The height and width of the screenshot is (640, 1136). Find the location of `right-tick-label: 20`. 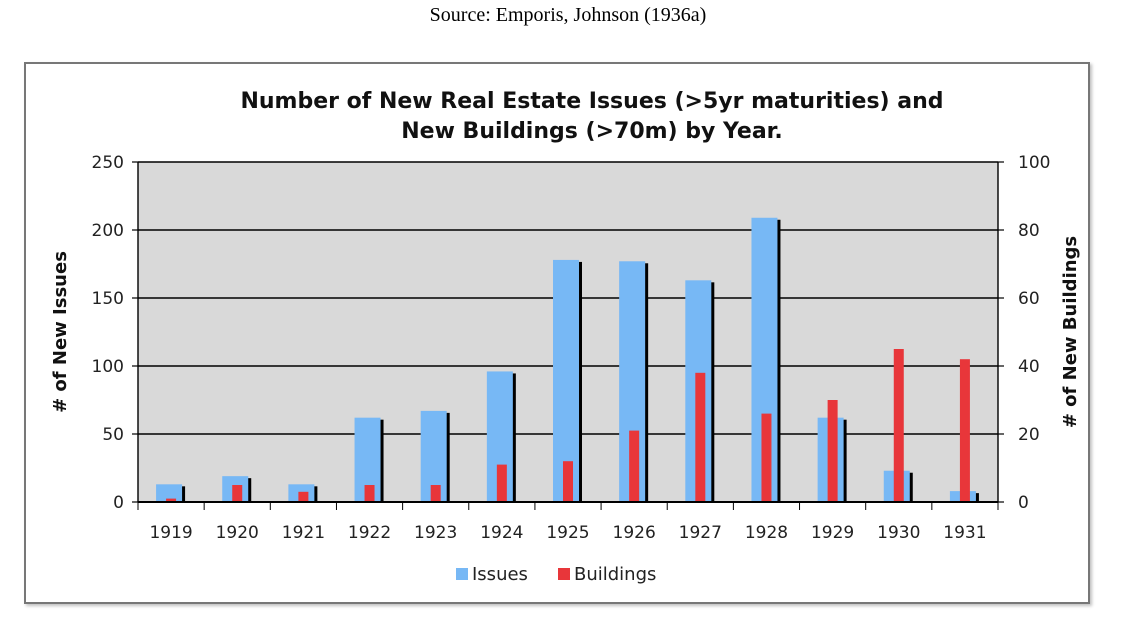

right-tick-label: 20 is located at coordinates (1029, 435).